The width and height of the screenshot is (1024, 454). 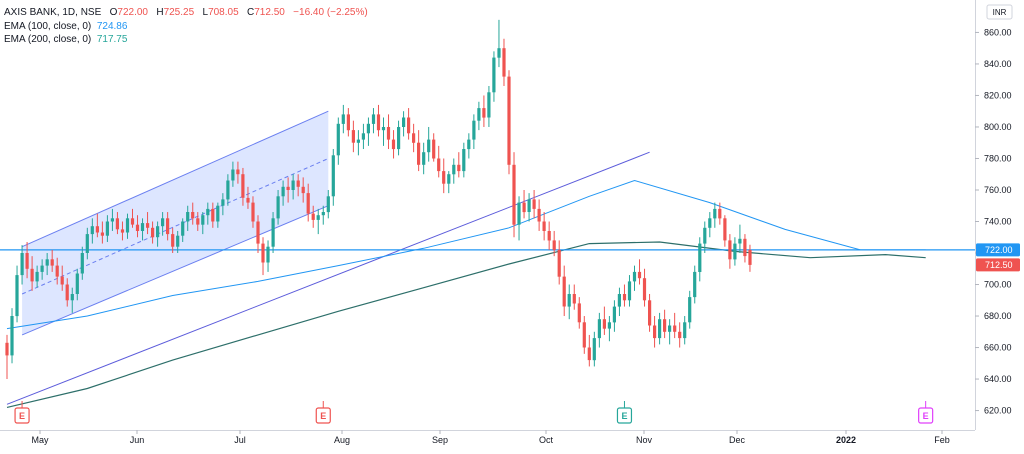 I want to click on change-value: −16.40 (−2.25%), so click(x=330, y=12).